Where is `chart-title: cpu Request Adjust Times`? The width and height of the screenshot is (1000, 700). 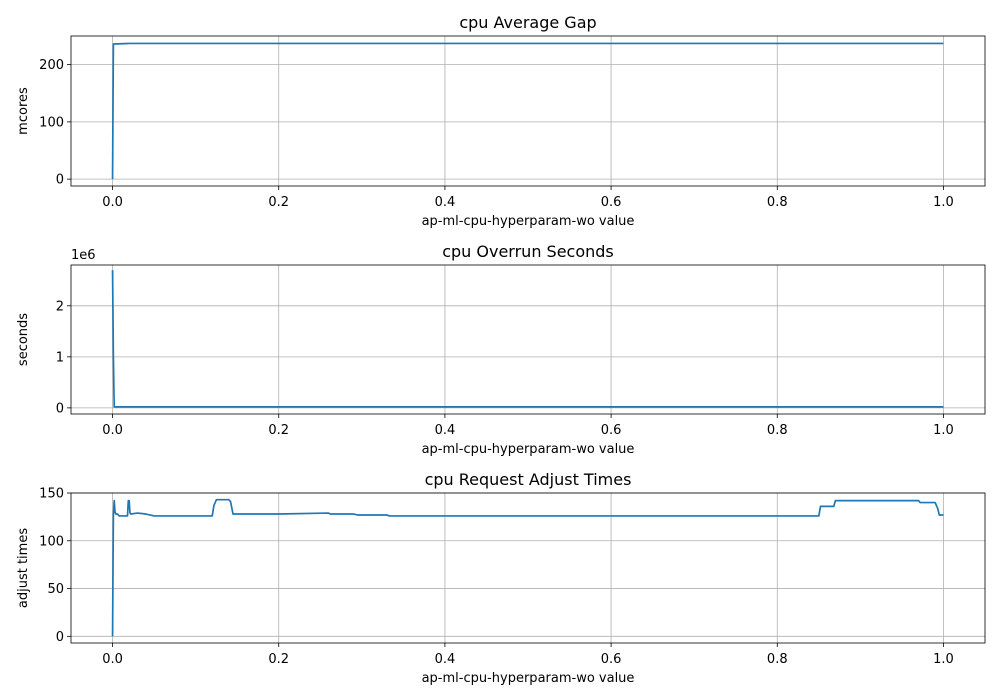
chart-title: cpu Request Adjust Times is located at coordinates (528, 479).